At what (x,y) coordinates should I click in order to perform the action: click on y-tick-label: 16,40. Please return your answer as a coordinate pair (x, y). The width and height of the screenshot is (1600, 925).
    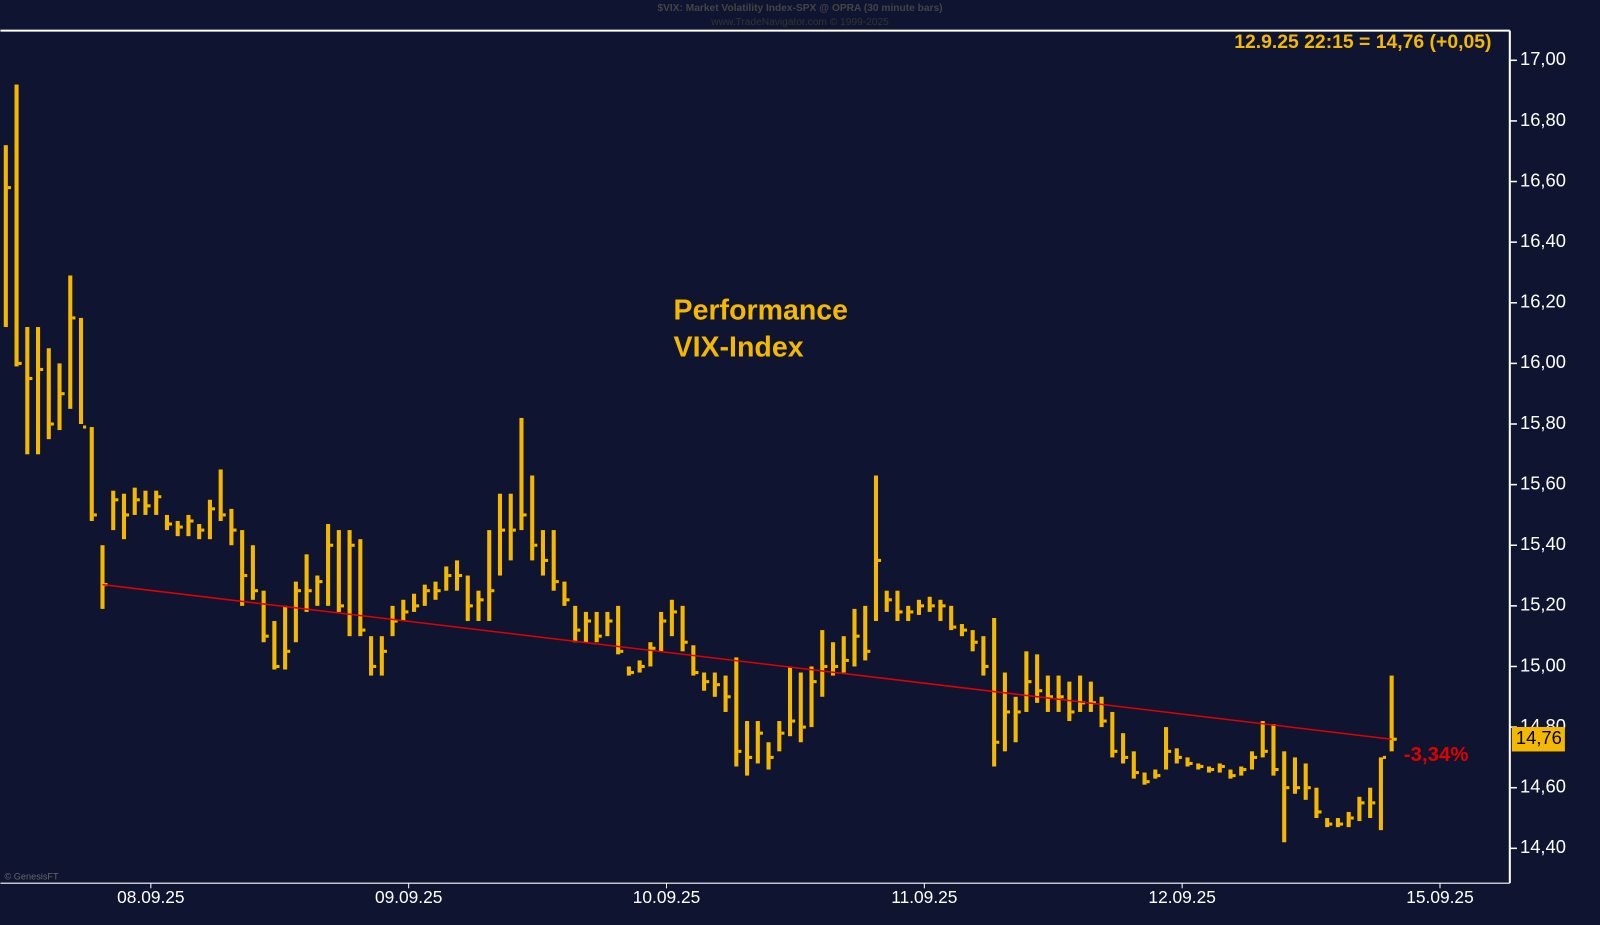
    Looking at the image, I should click on (1543, 240).